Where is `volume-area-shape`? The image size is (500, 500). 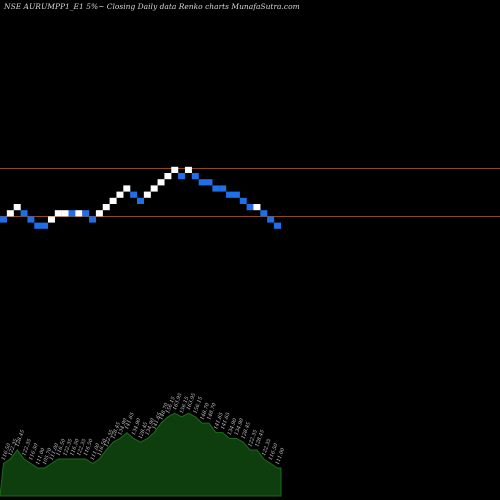 volume-area-shape is located at coordinates (141, 454).